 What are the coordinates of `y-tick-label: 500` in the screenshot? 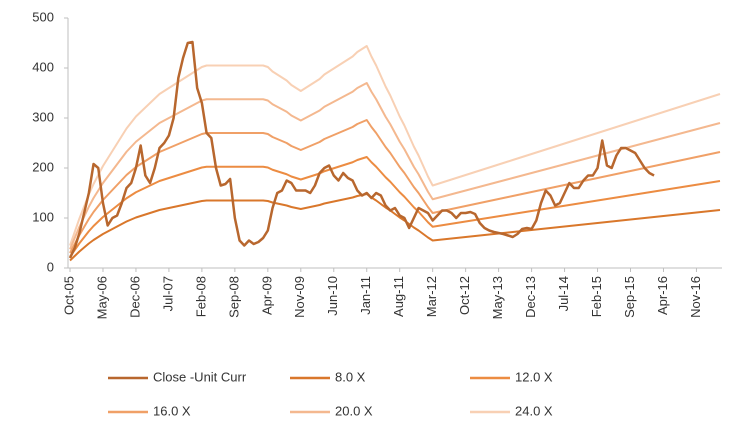 It's located at (43, 16).